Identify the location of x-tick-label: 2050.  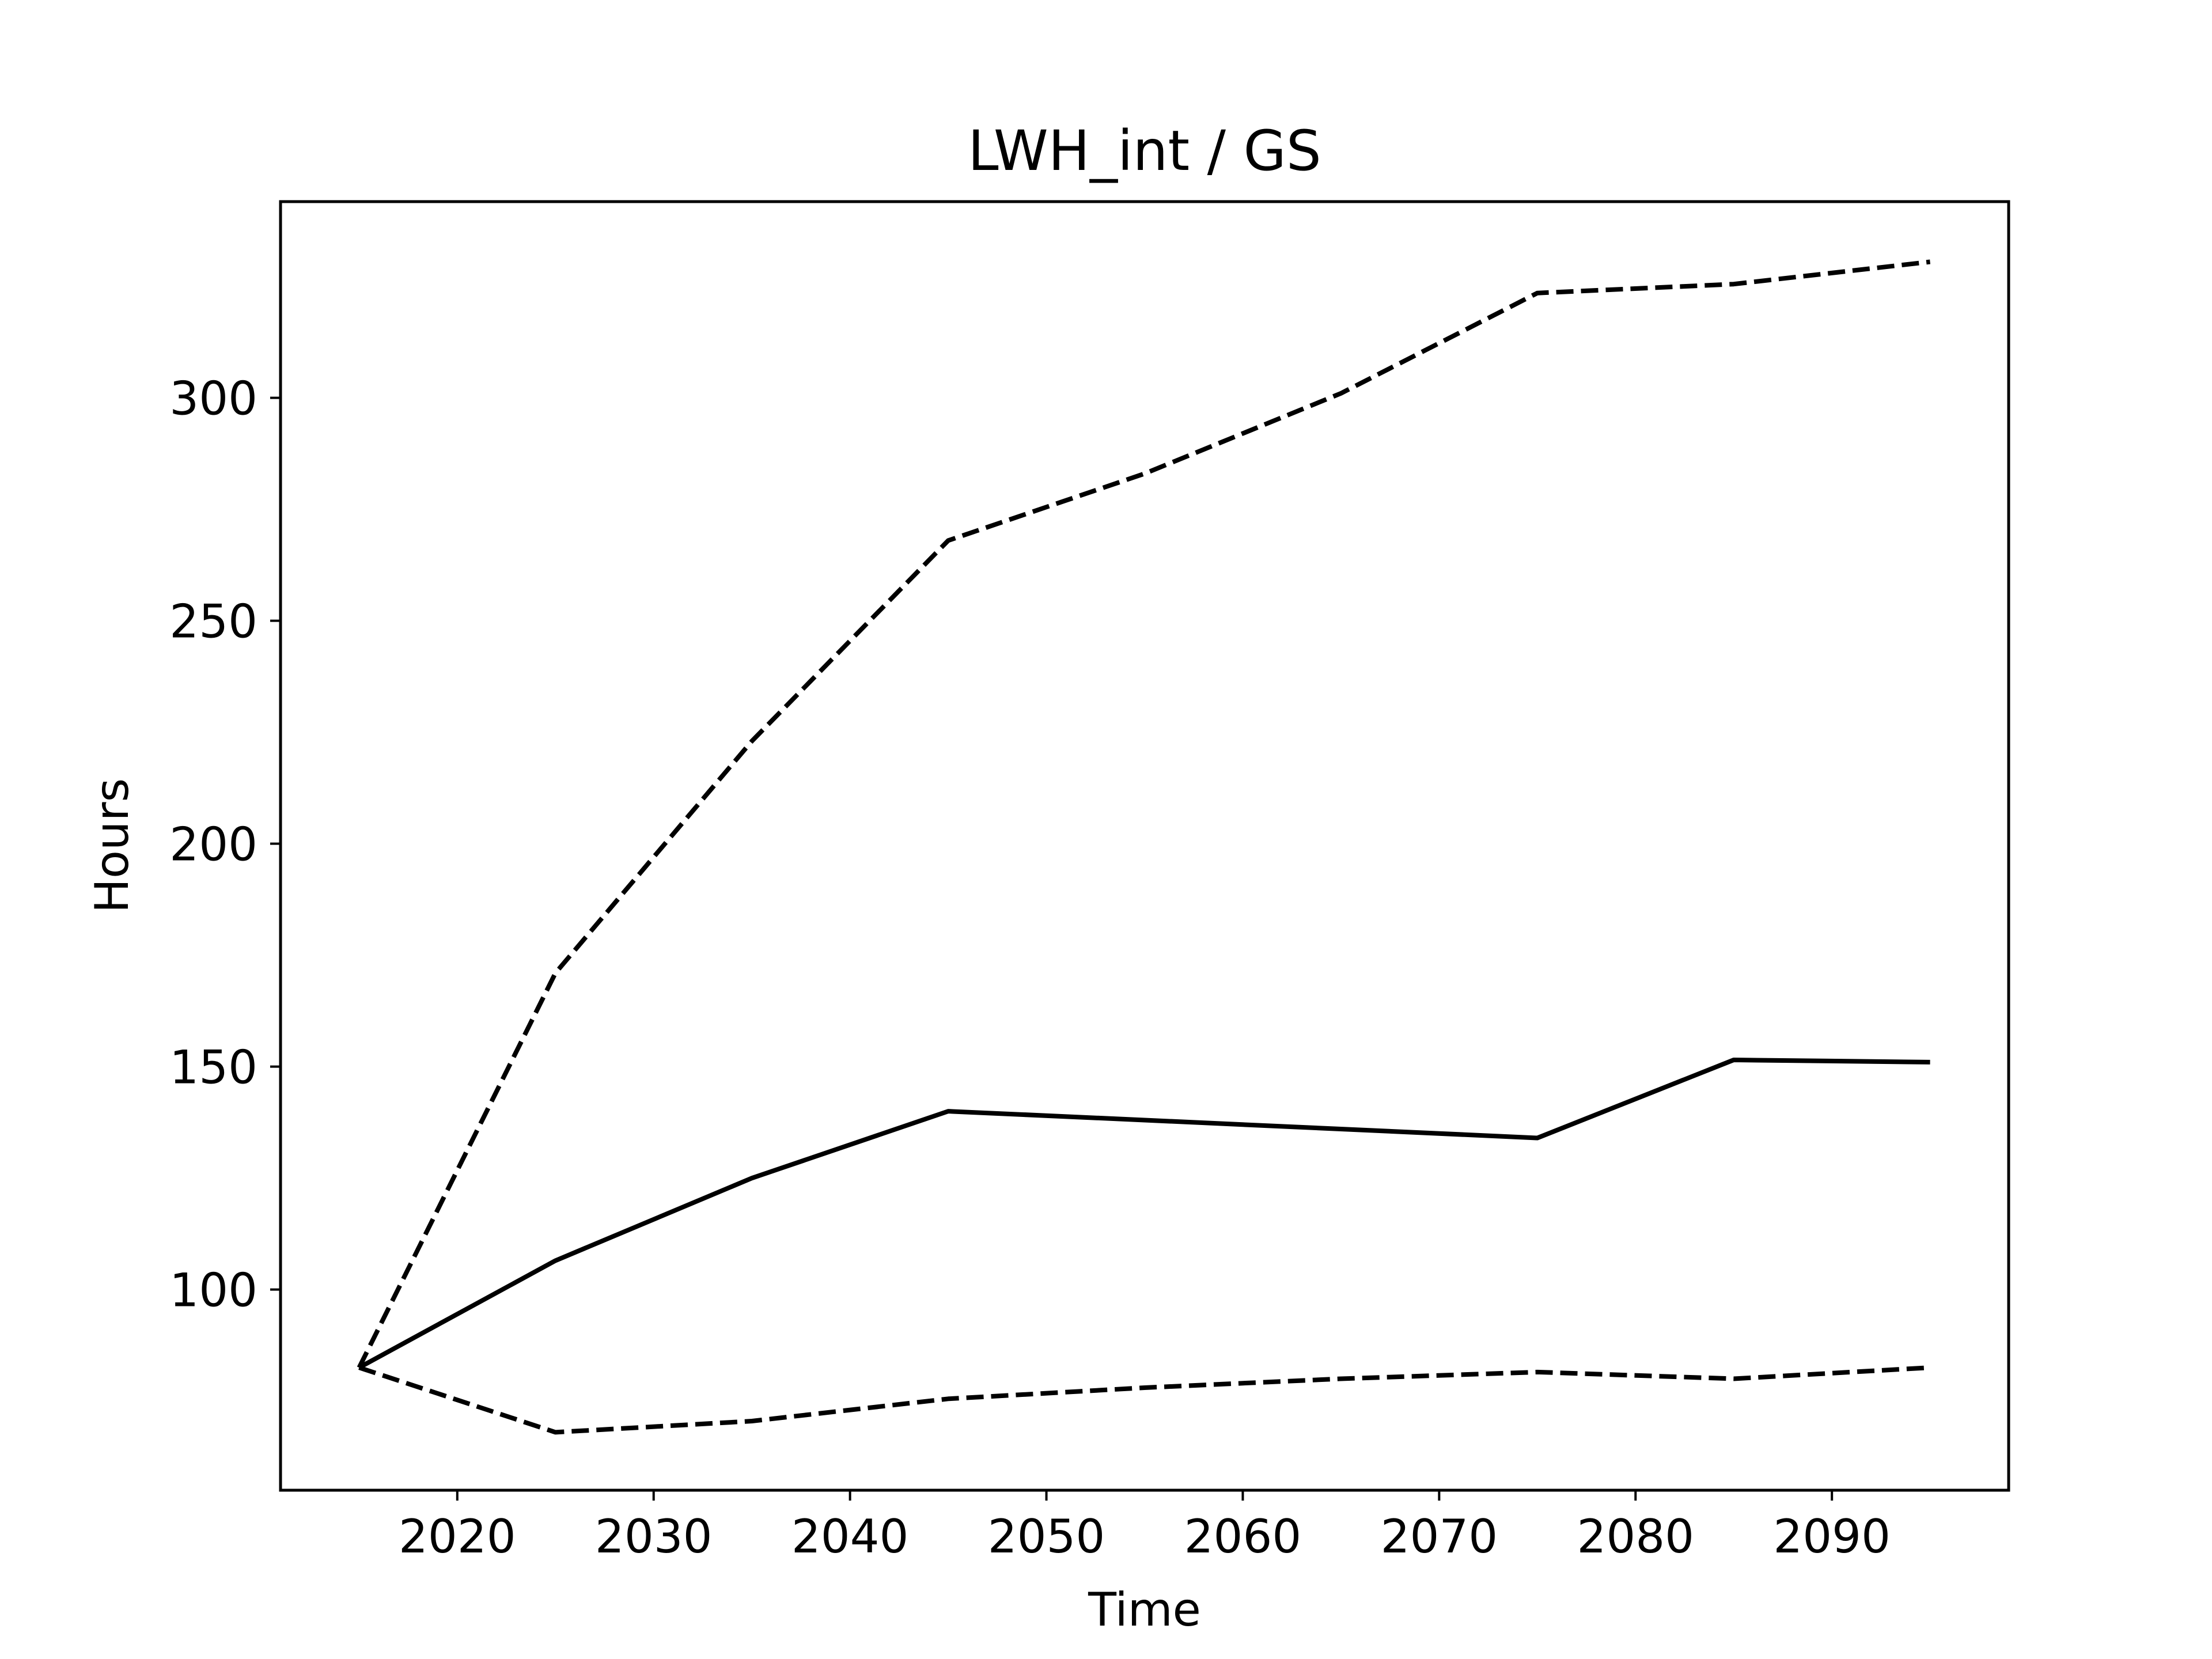
(1046, 1536).